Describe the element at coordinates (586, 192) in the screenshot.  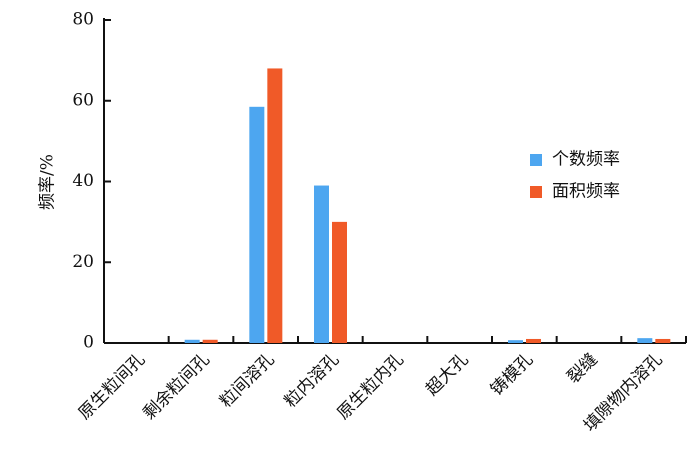
I see `legend-label: 面积频率` at that location.